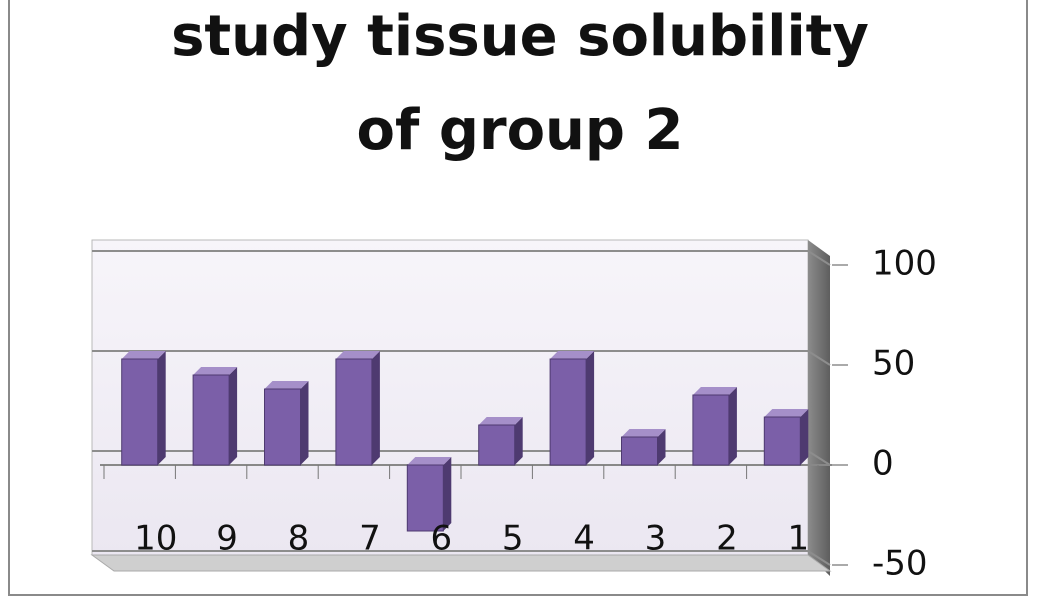 The image size is (1038, 596). I want to click on x-tick-label: 9, so click(227, 539).